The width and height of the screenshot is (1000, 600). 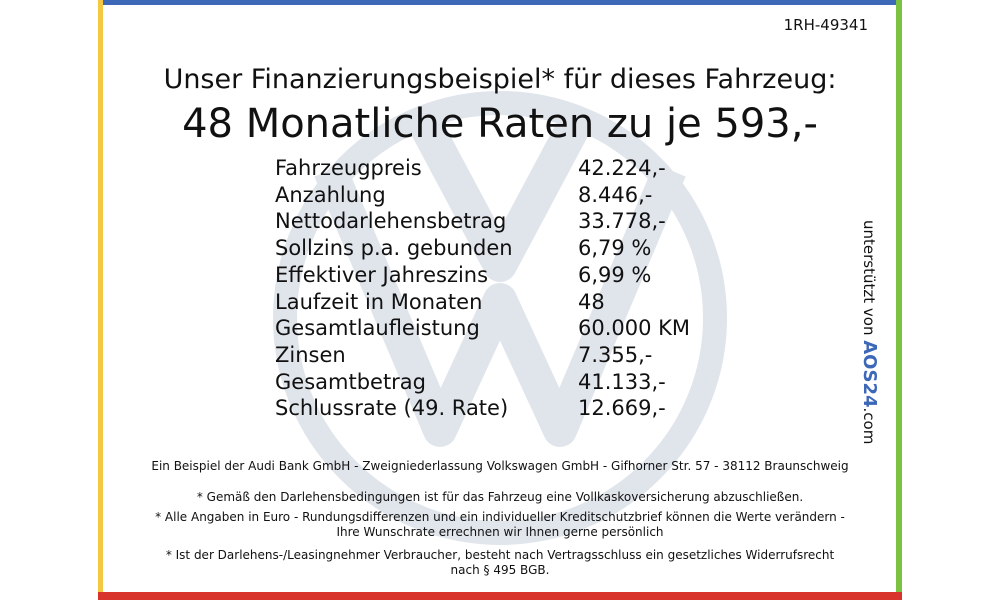 What do you see at coordinates (869, 374) in the screenshot?
I see `sponsor-logo: AOS24` at bounding box center [869, 374].